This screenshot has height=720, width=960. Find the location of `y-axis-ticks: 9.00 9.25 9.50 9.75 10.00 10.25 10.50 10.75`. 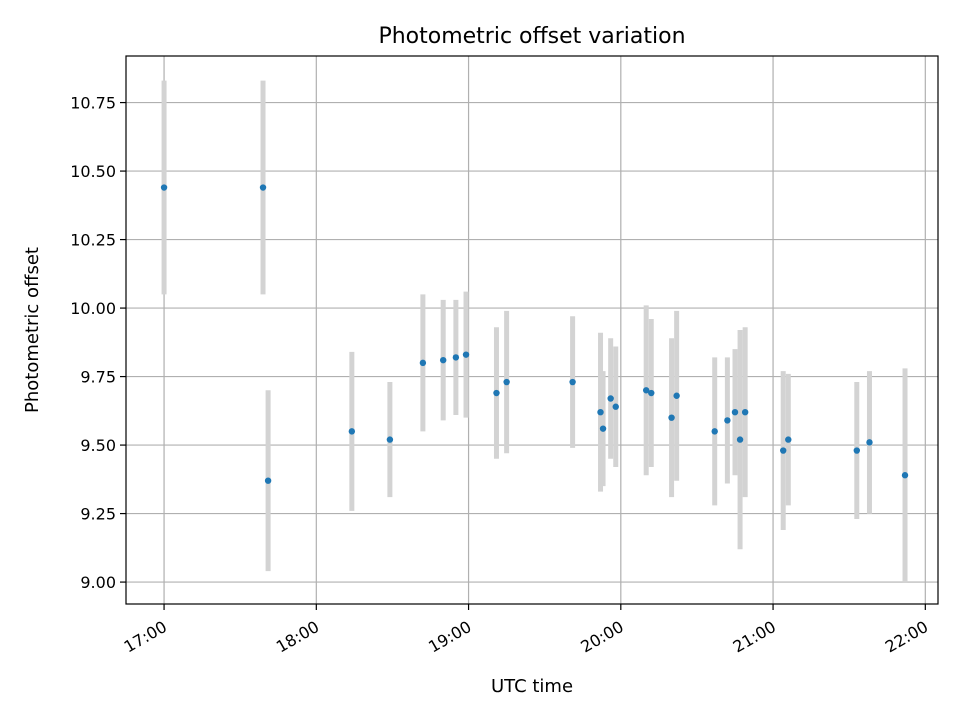

y-axis-ticks: 9.00 9.25 9.50 9.75 10.00 10.25 10.50 10.75 is located at coordinates (98, 343).